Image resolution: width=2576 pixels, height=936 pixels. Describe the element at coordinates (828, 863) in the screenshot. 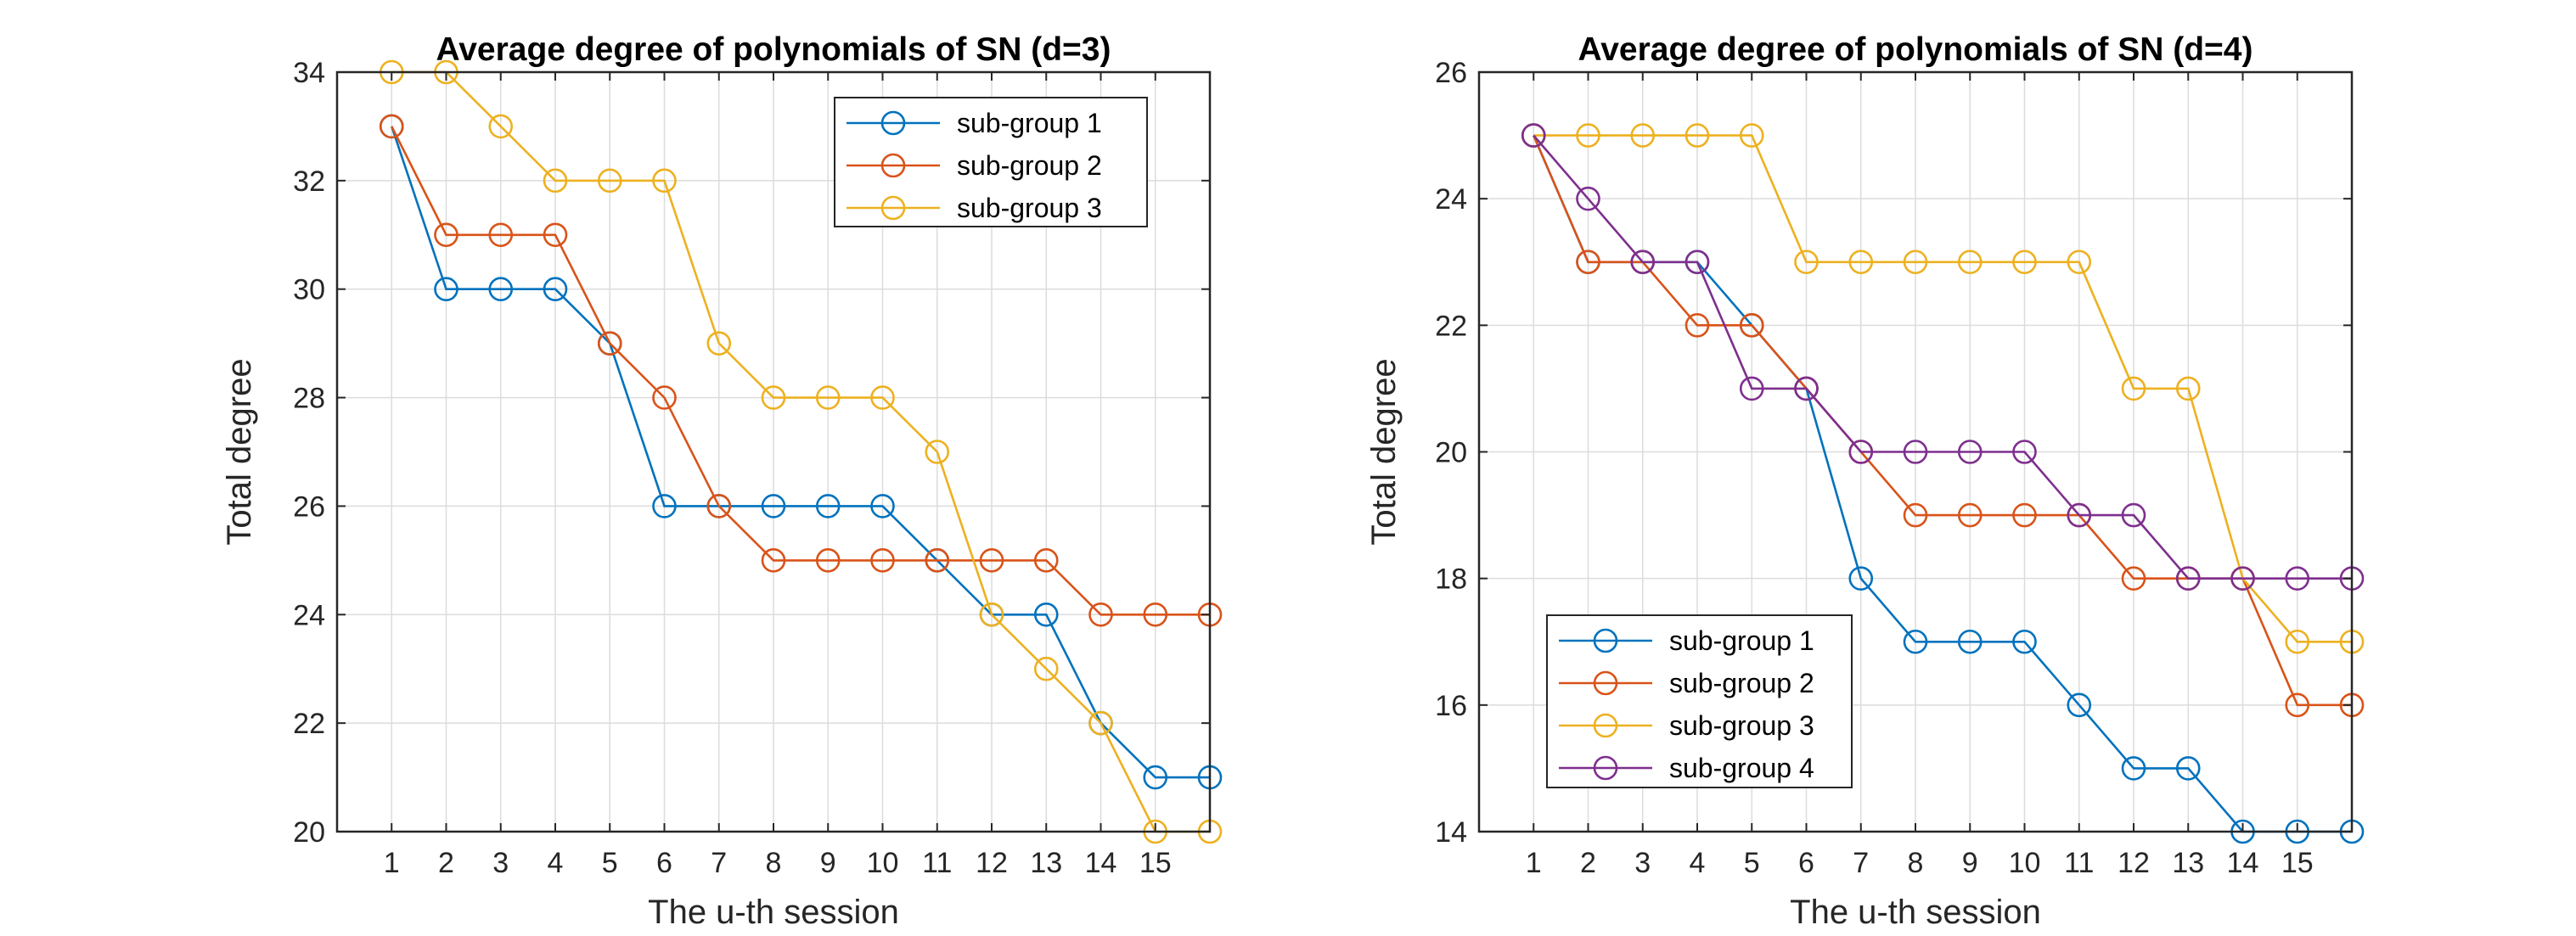

I see `x-tick-label: 9` at that location.